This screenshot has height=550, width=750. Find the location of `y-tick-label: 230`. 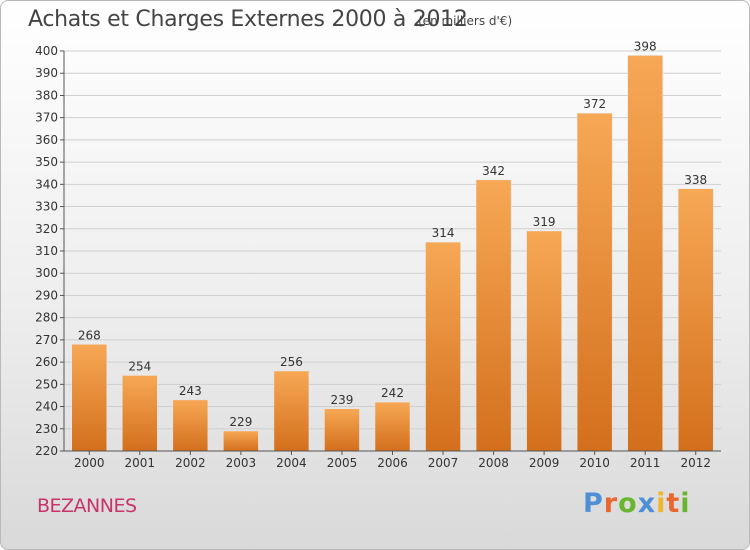

y-tick-label: 230 is located at coordinates (46, 429).